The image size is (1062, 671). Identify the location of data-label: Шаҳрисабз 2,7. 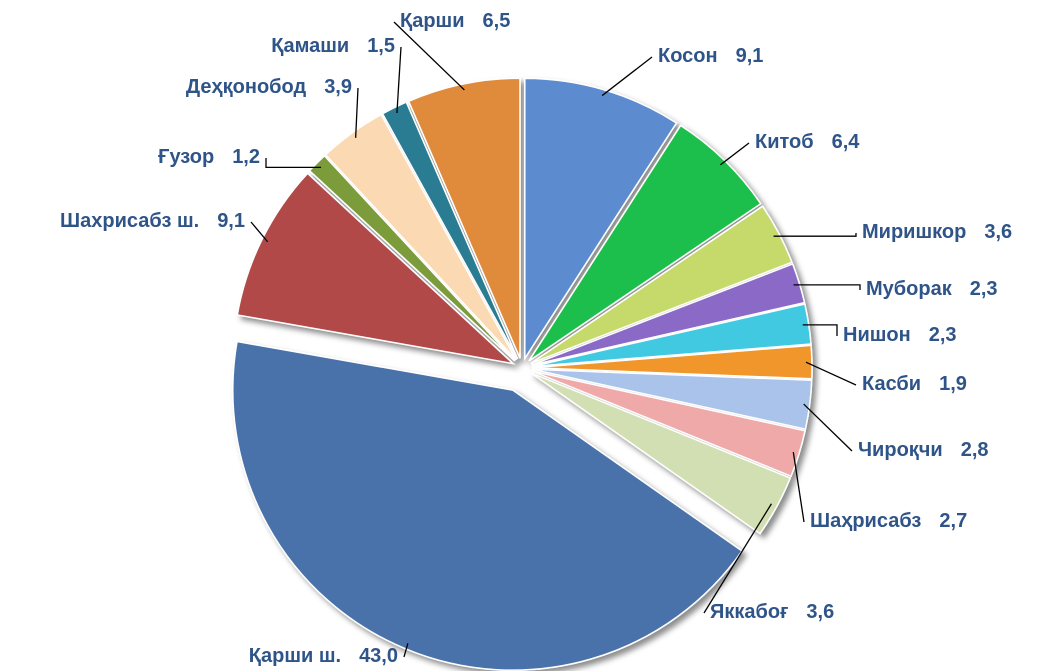
(888, 521).